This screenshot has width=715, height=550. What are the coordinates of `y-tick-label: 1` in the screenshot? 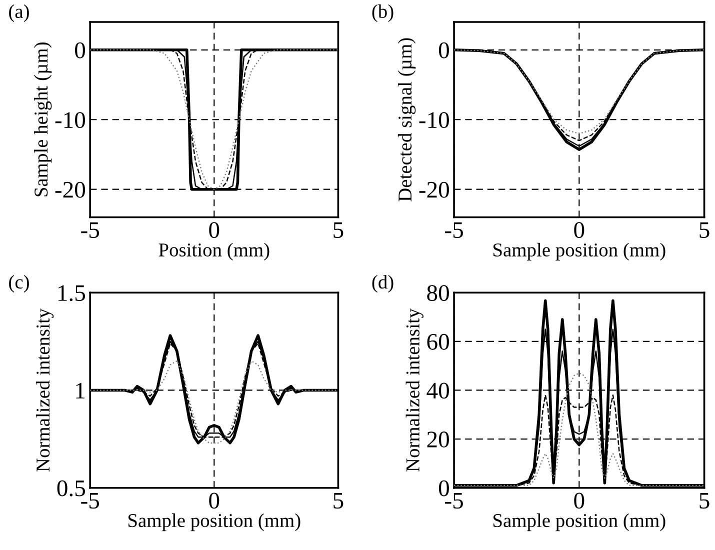 It's located at (80, 390).